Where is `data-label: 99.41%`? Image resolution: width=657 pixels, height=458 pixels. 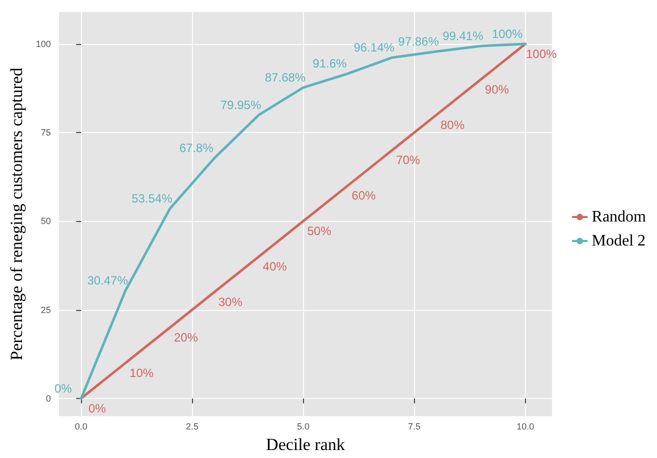
data-label: 99.41% is located at coordinates (463, 35).